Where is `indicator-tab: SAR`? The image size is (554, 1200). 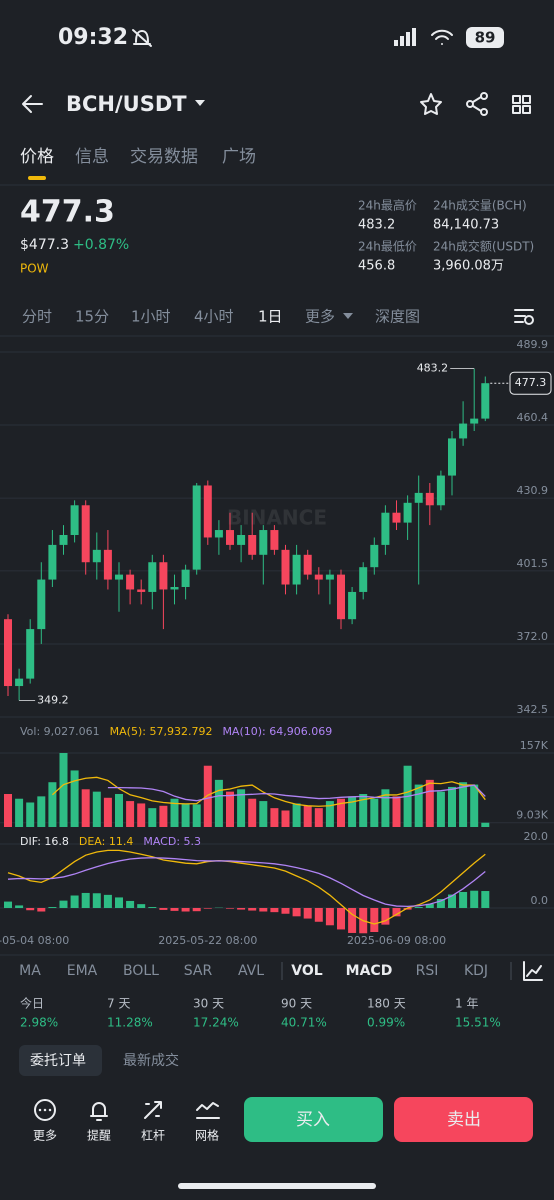
indicator-tab: SAR is located at coordinates (198, 971).